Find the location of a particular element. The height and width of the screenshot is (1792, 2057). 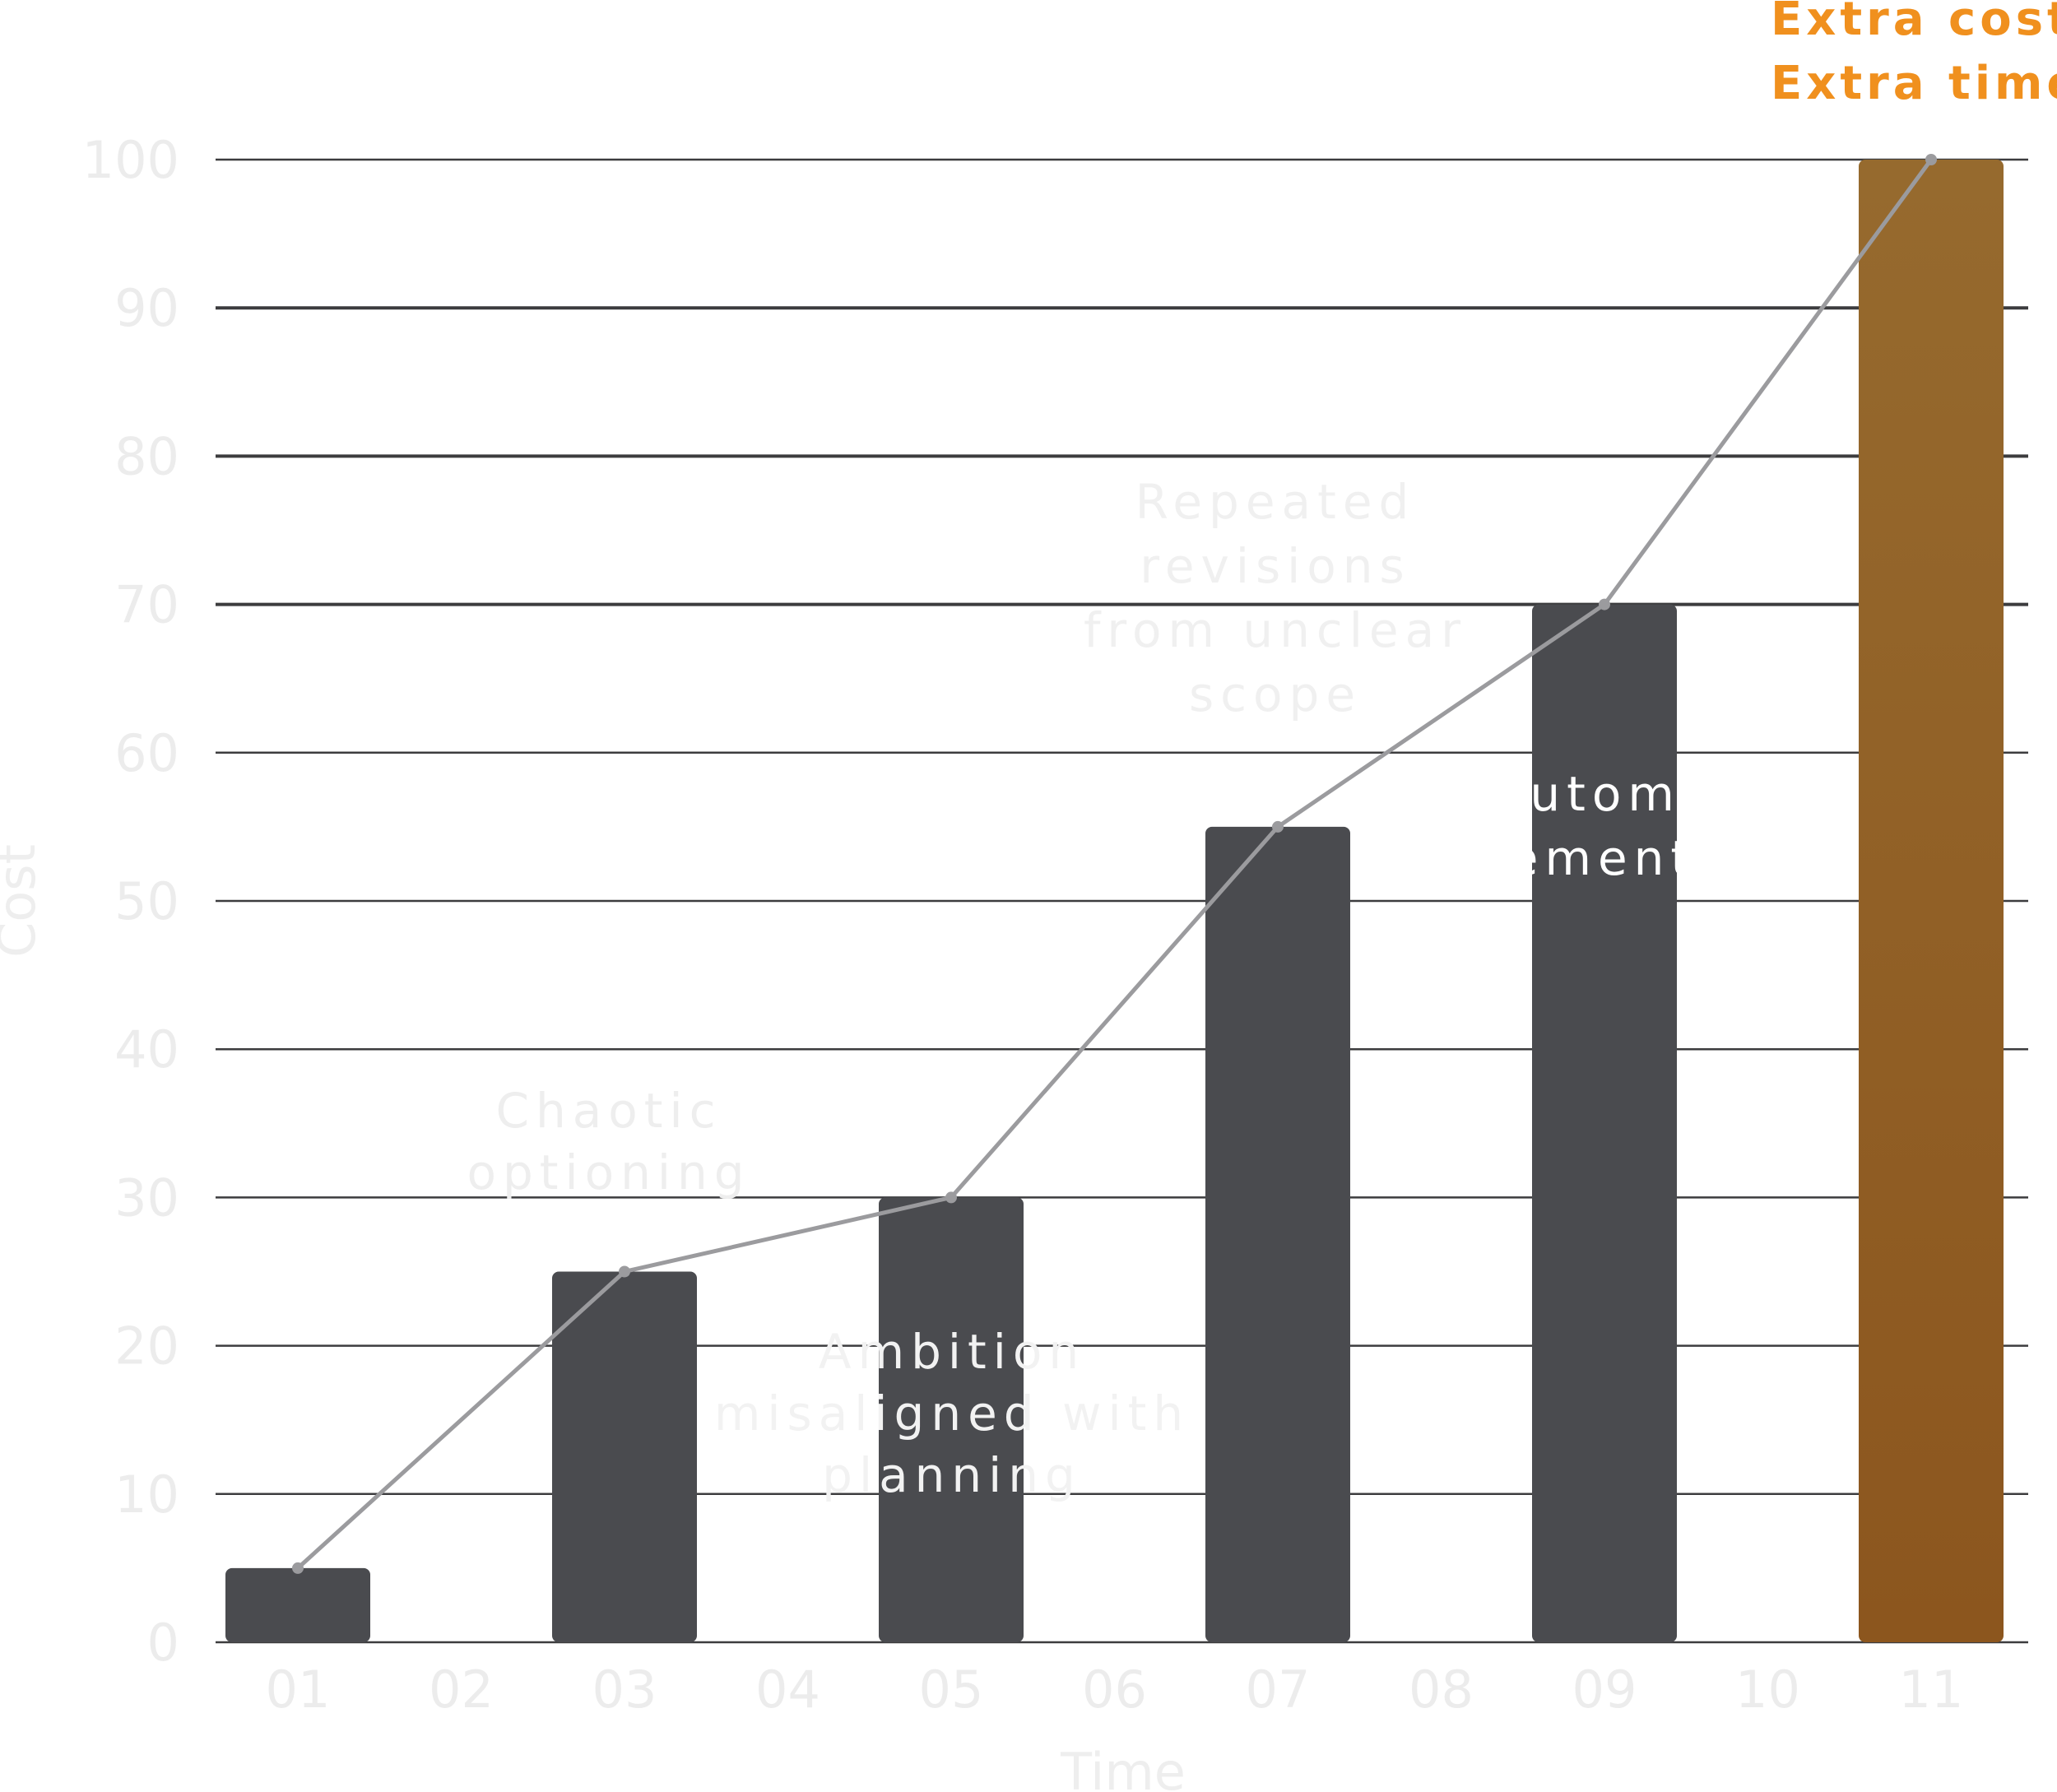

annotation-chaotic-line-1: Chaotic is located at coordinates (608, 1111).